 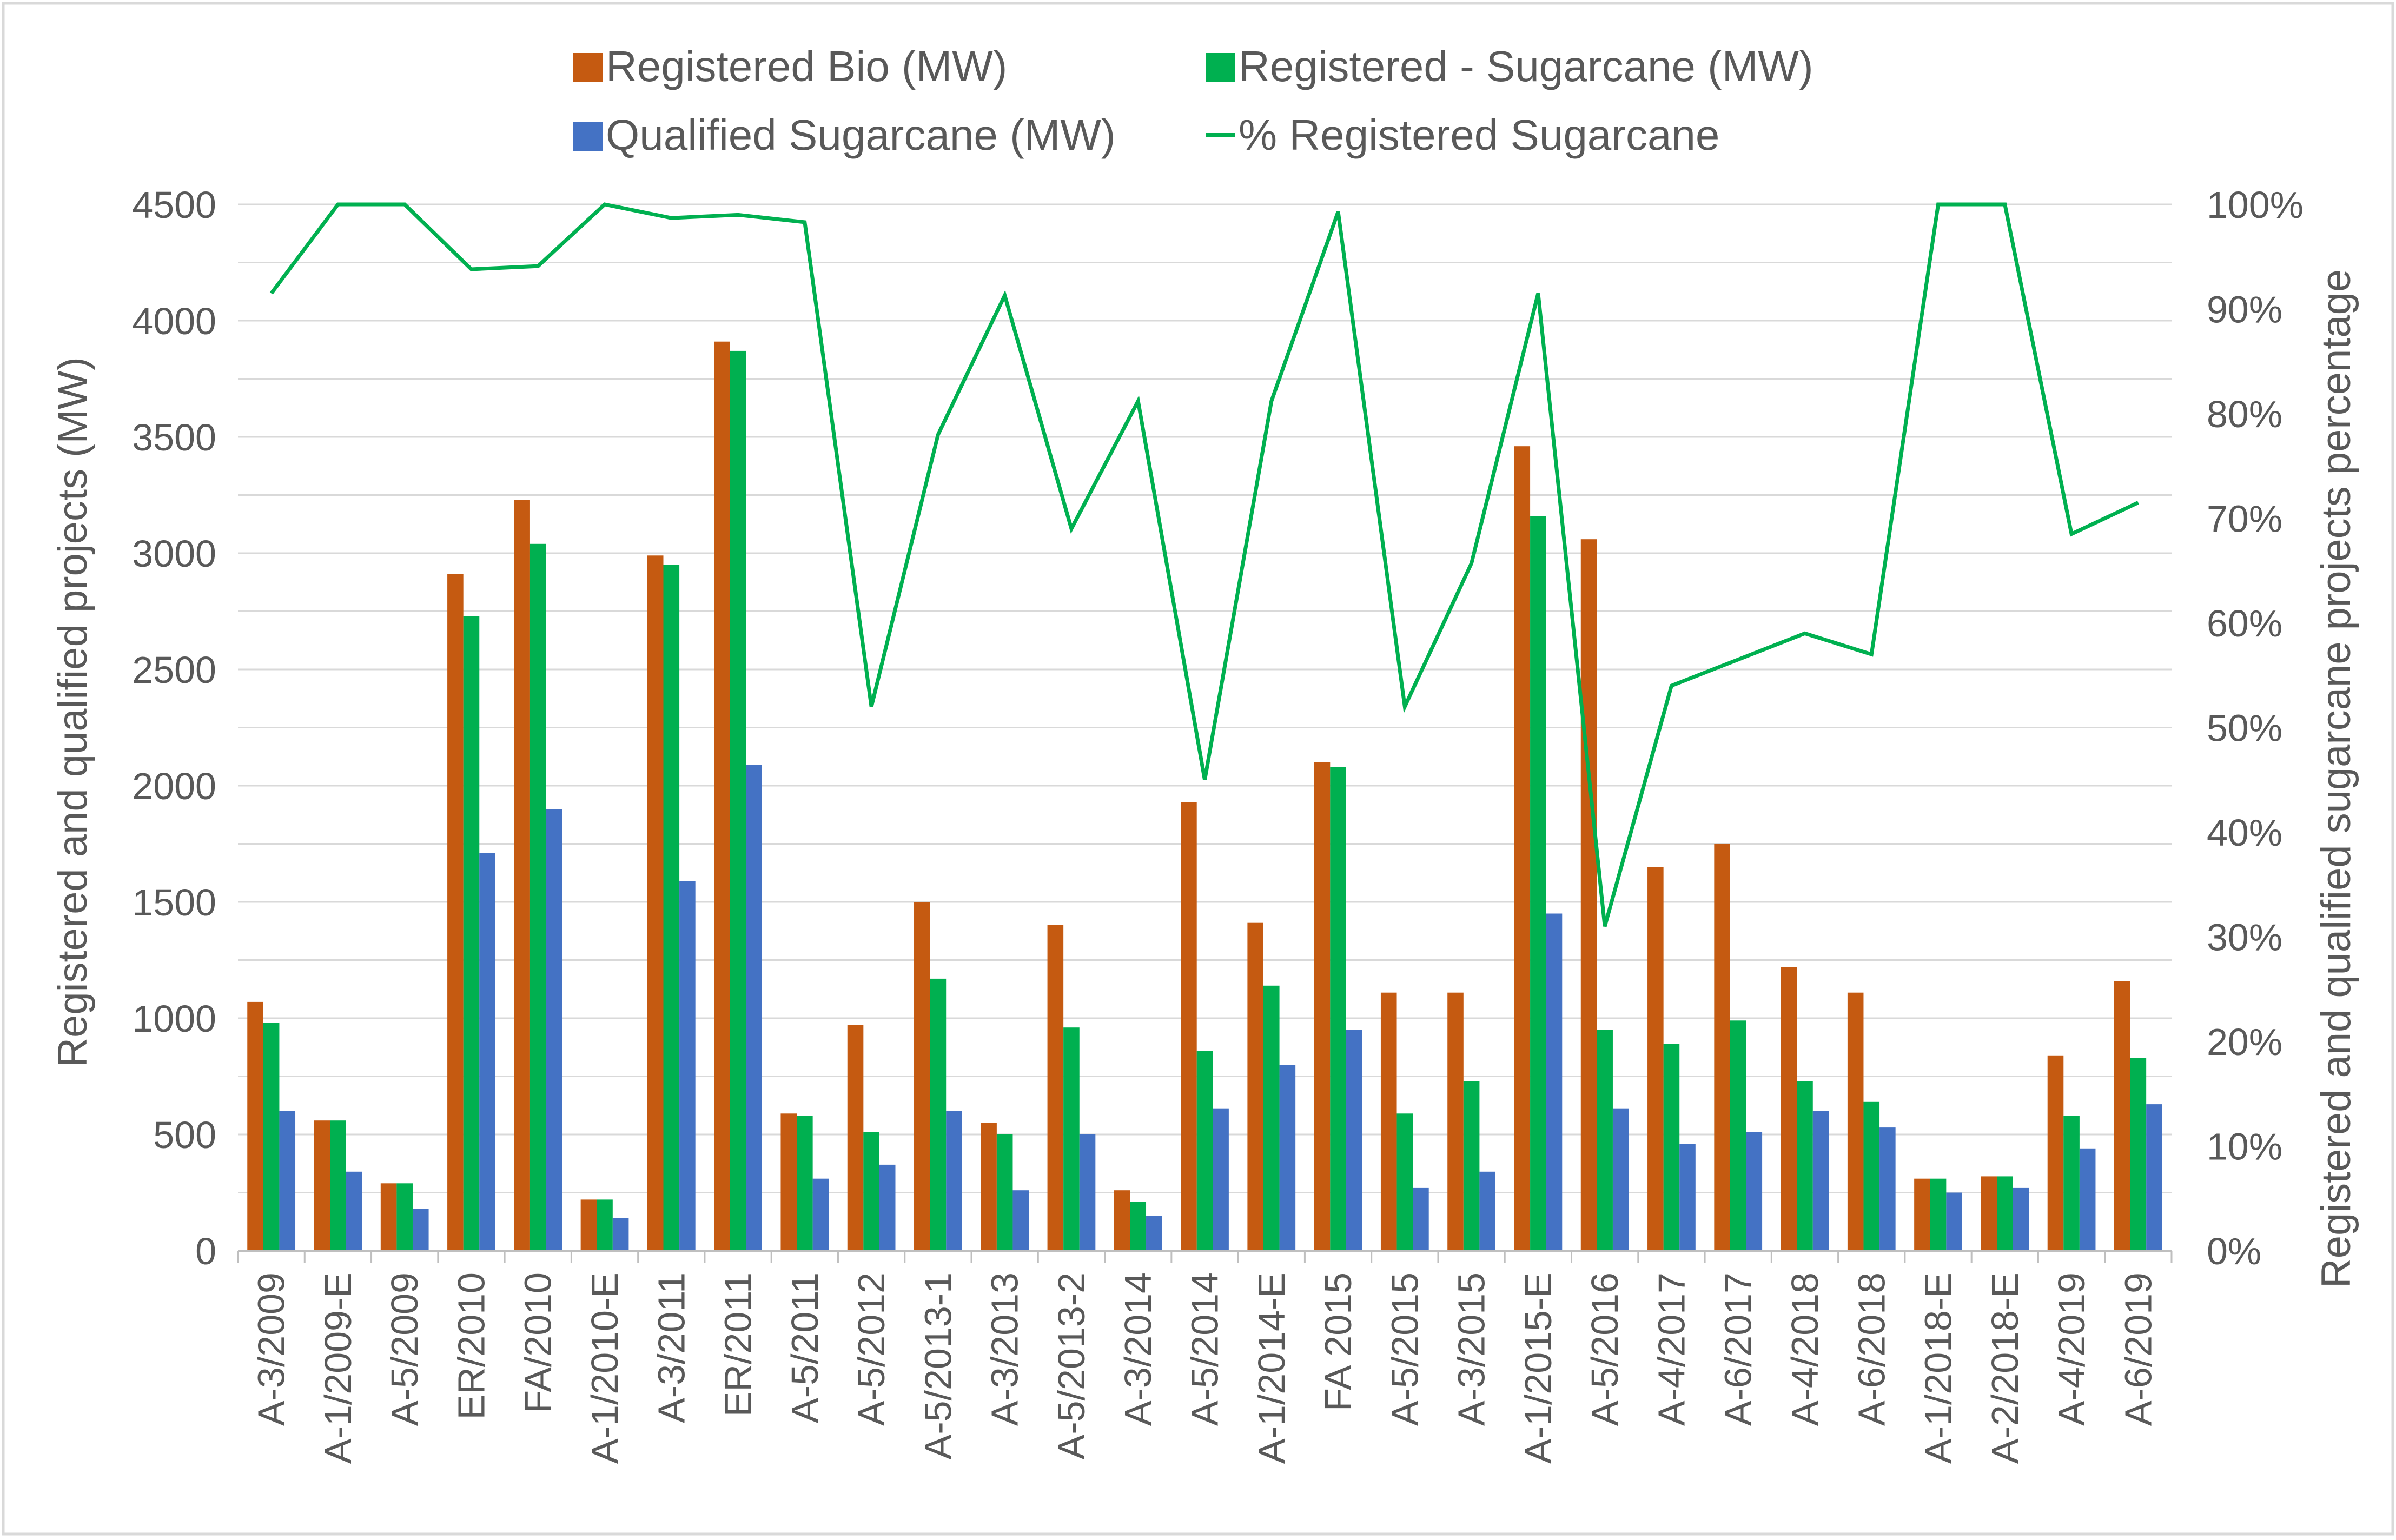 I want to click on x-tick-label: FA/2010, so click(x=538, y=1343).